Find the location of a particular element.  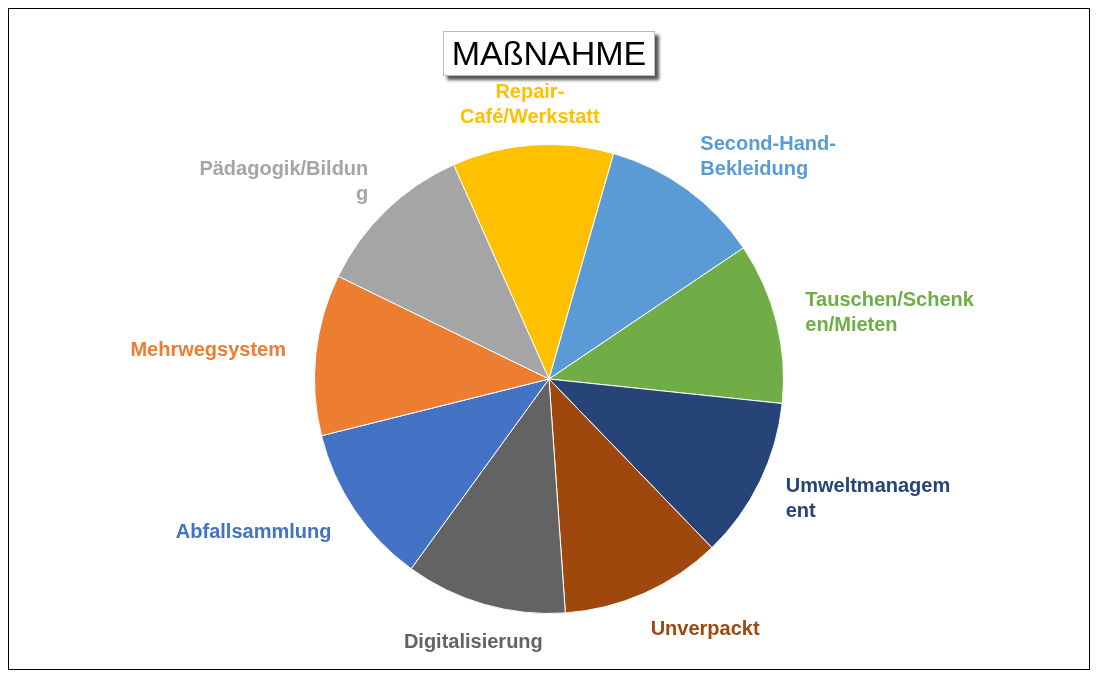

slice-label: Mehrwegsystem is located at coordinates (208, 348).